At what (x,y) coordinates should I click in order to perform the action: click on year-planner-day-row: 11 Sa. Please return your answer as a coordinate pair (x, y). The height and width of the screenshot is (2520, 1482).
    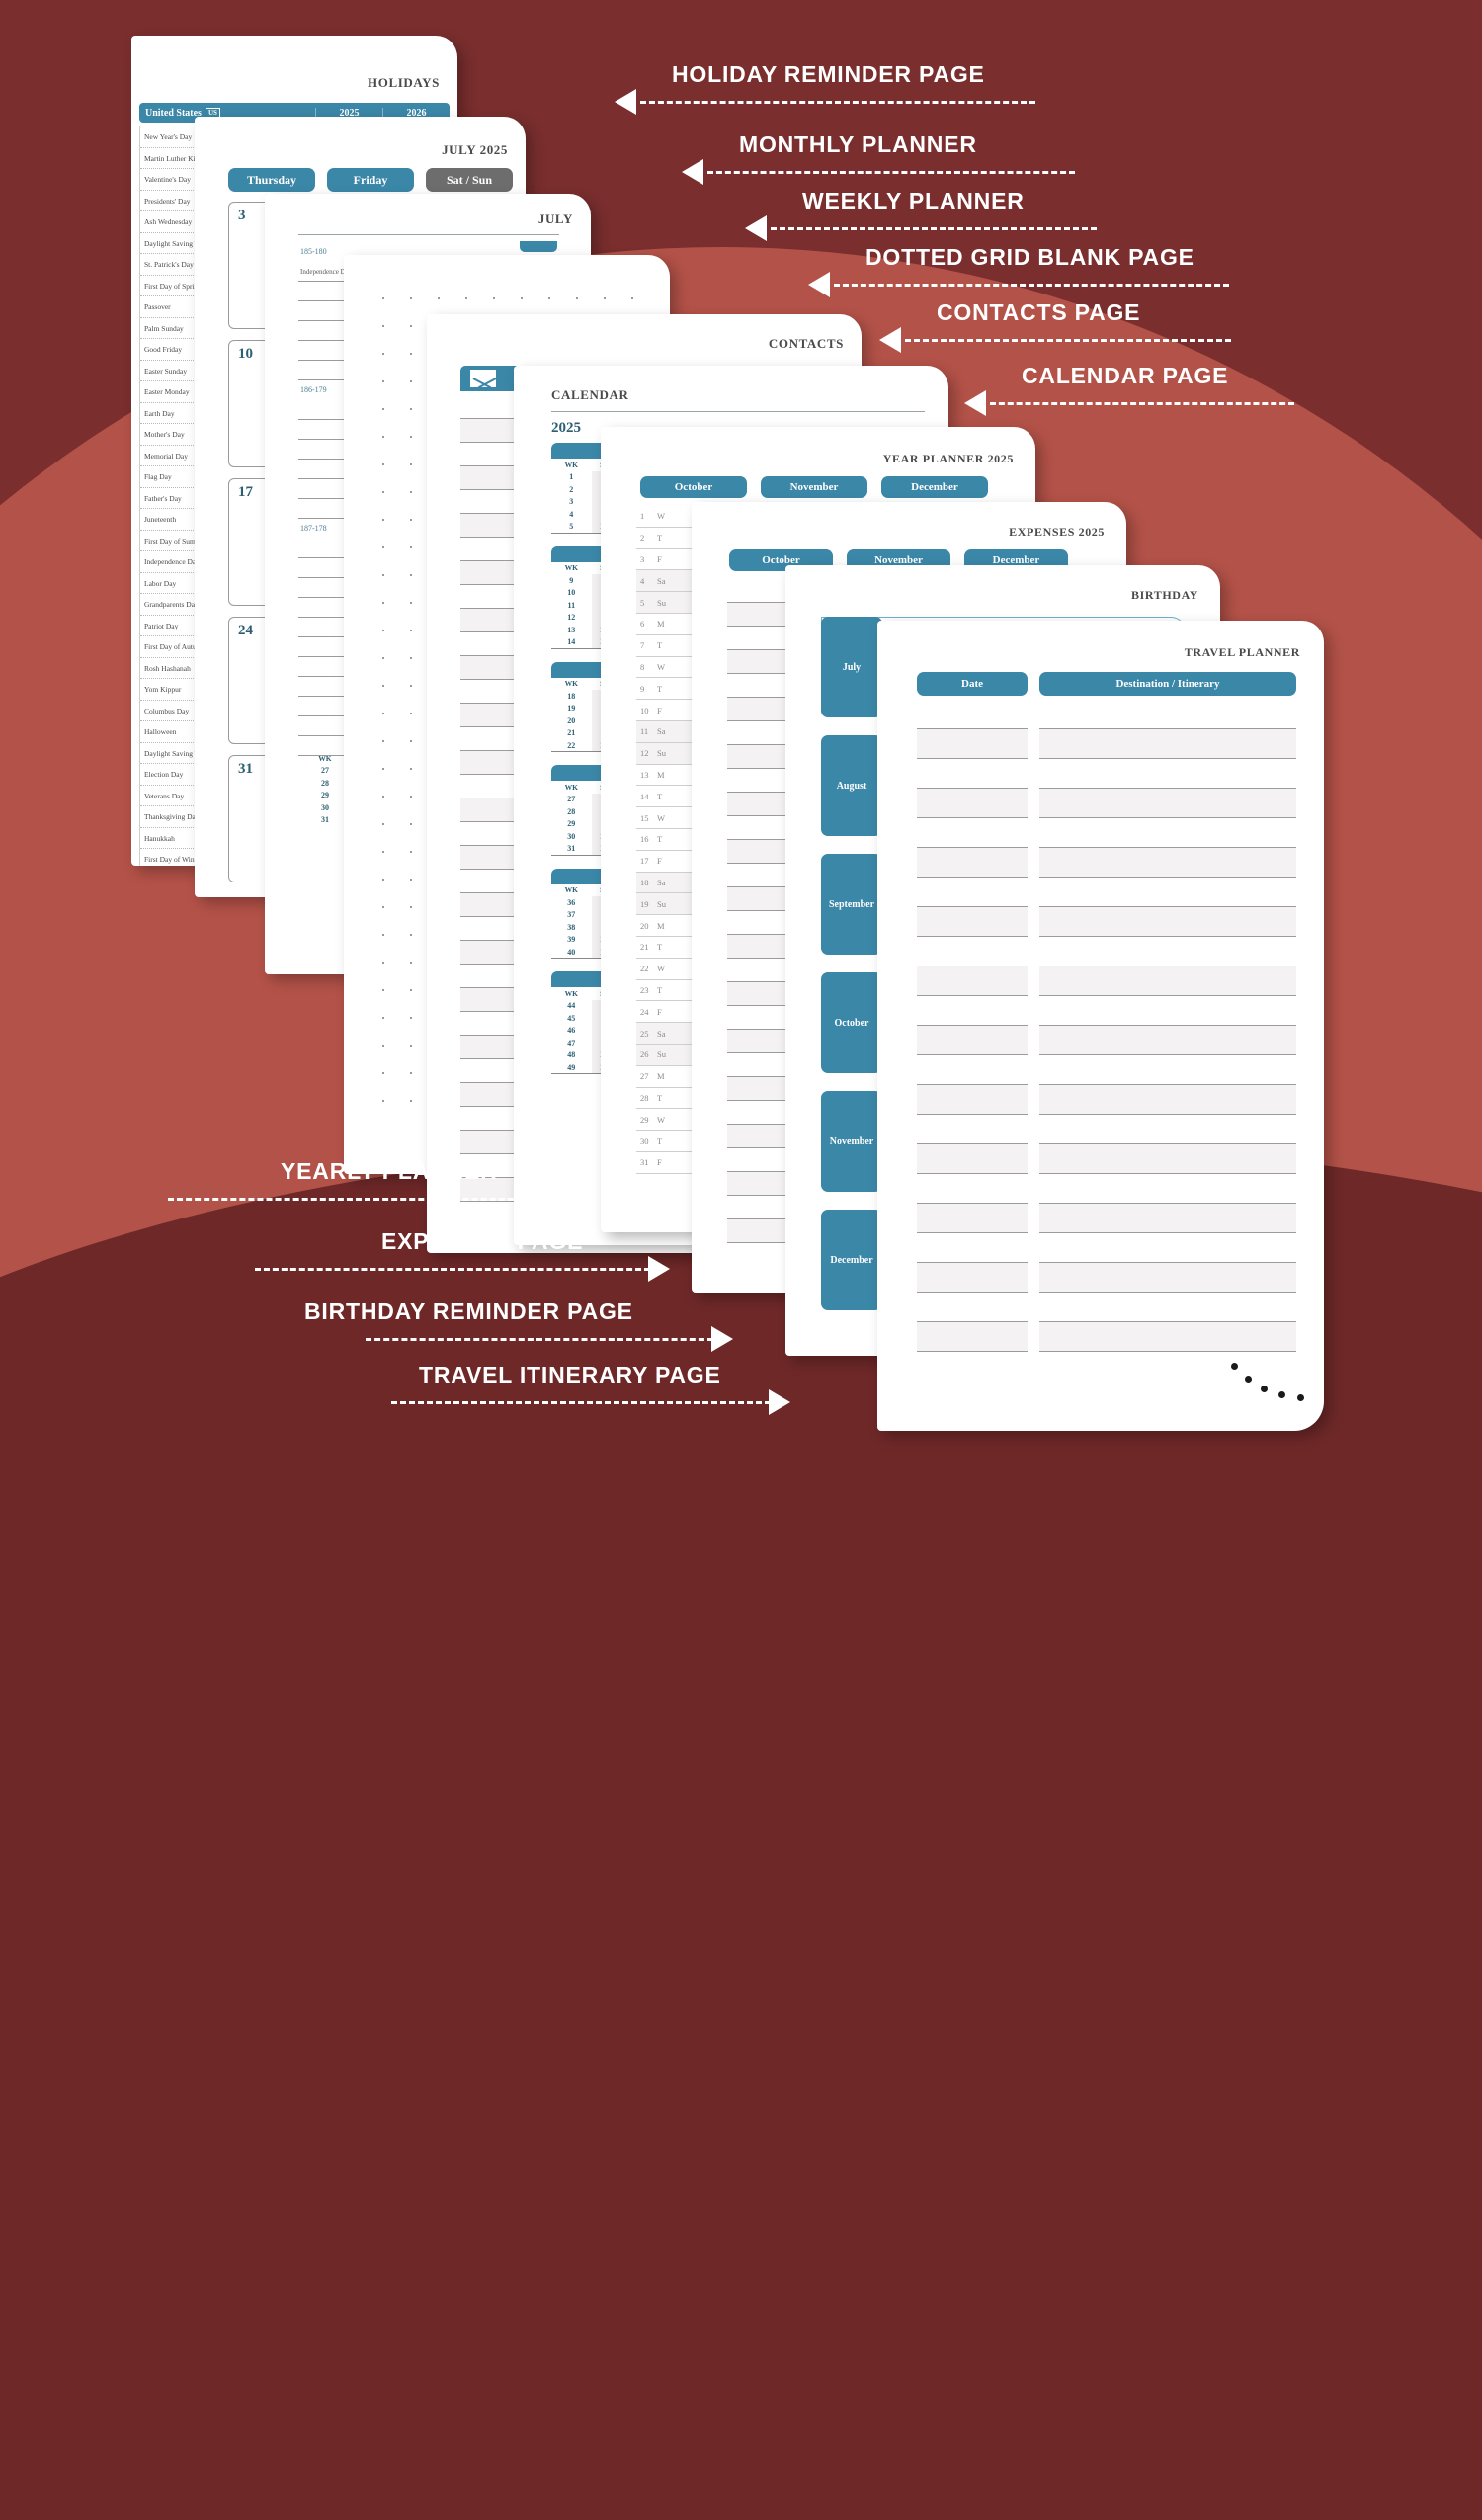
    Looking at the image, I should click on (671, 731).